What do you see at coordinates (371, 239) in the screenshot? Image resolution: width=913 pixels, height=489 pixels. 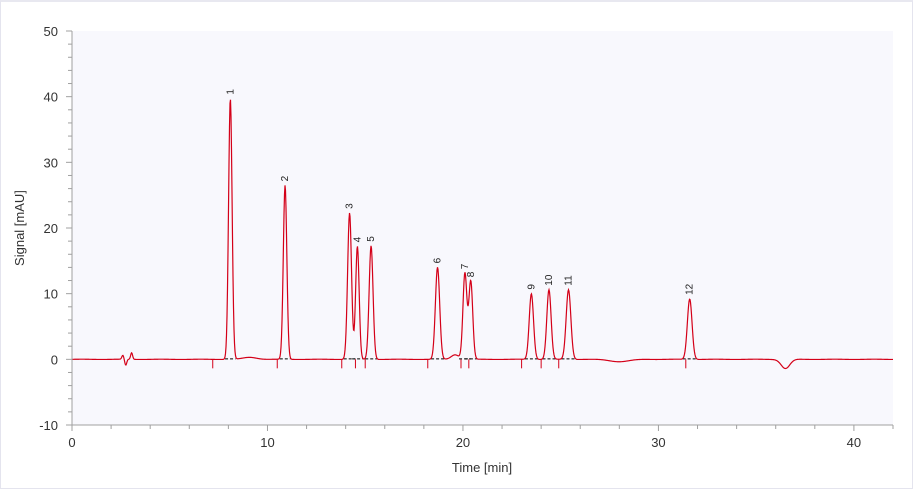 I see `peak-label: 5` at bounding box center [371, 239].